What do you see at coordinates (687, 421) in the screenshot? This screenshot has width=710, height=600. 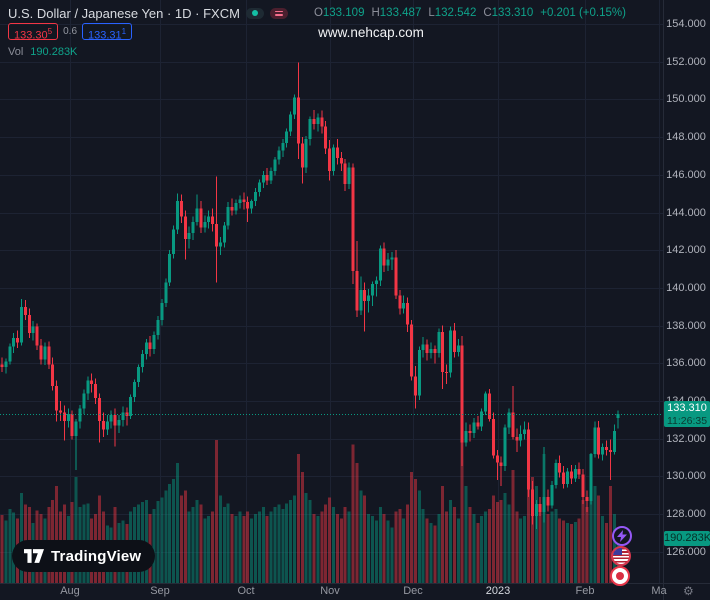 I see `bar-countdown: 11:26:35` at bounding box center [687, 421].